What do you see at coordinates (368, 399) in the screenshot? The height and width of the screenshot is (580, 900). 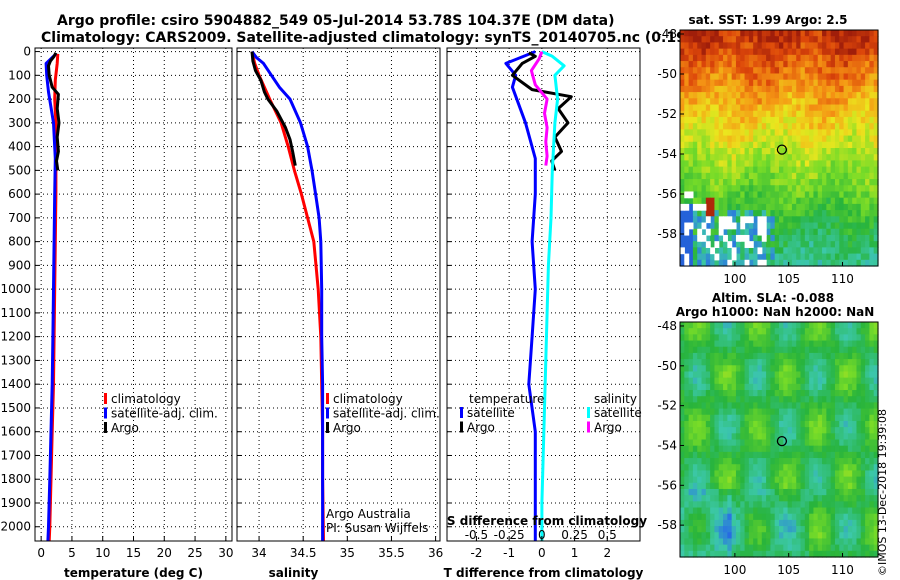 I see `legend-label: climatology` at bounding box center [368, 399].